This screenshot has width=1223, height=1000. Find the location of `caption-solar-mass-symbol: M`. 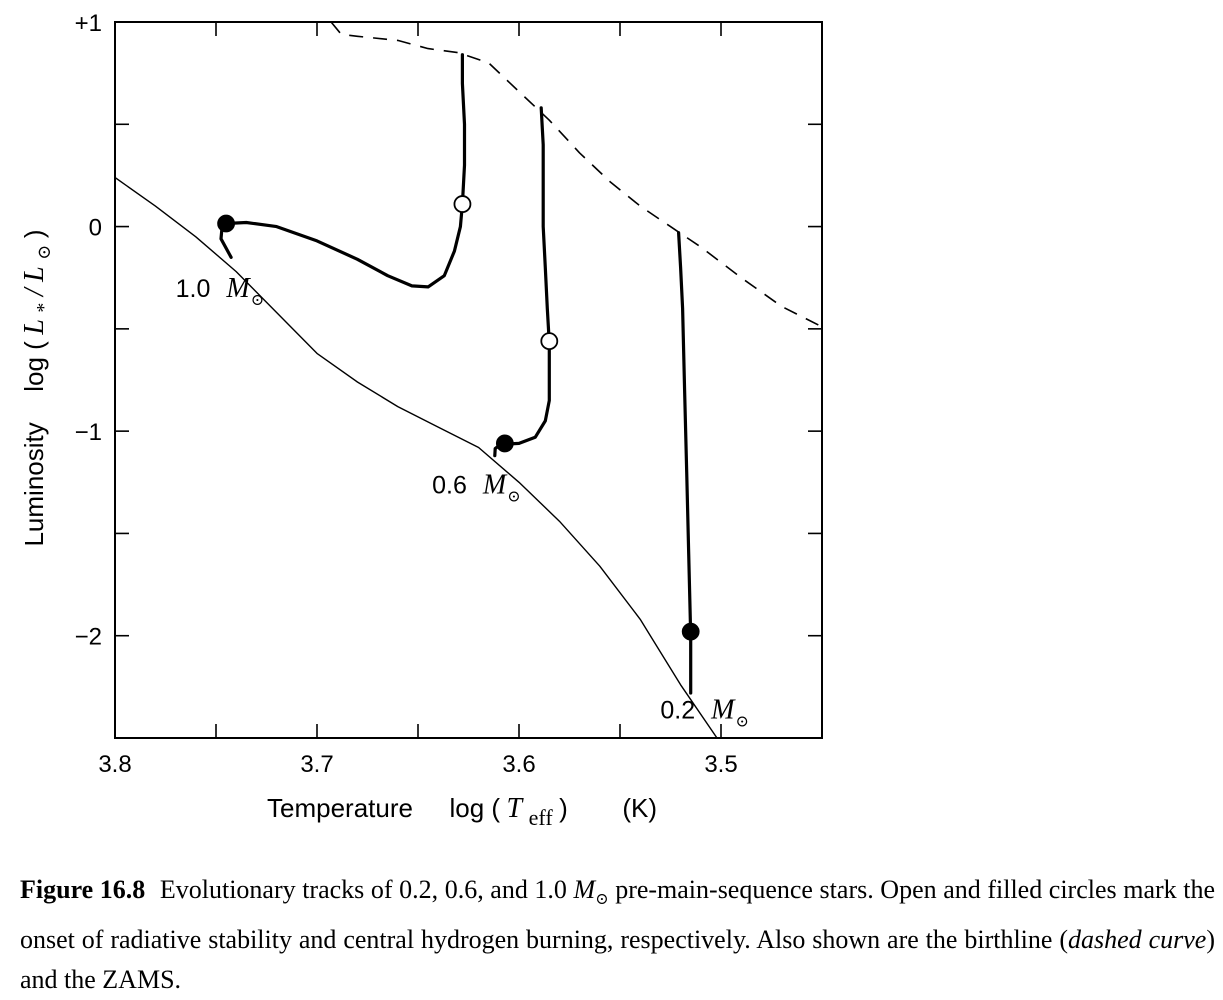

caption-solar-mass-symbol: M is located at coordinates (584, 889).